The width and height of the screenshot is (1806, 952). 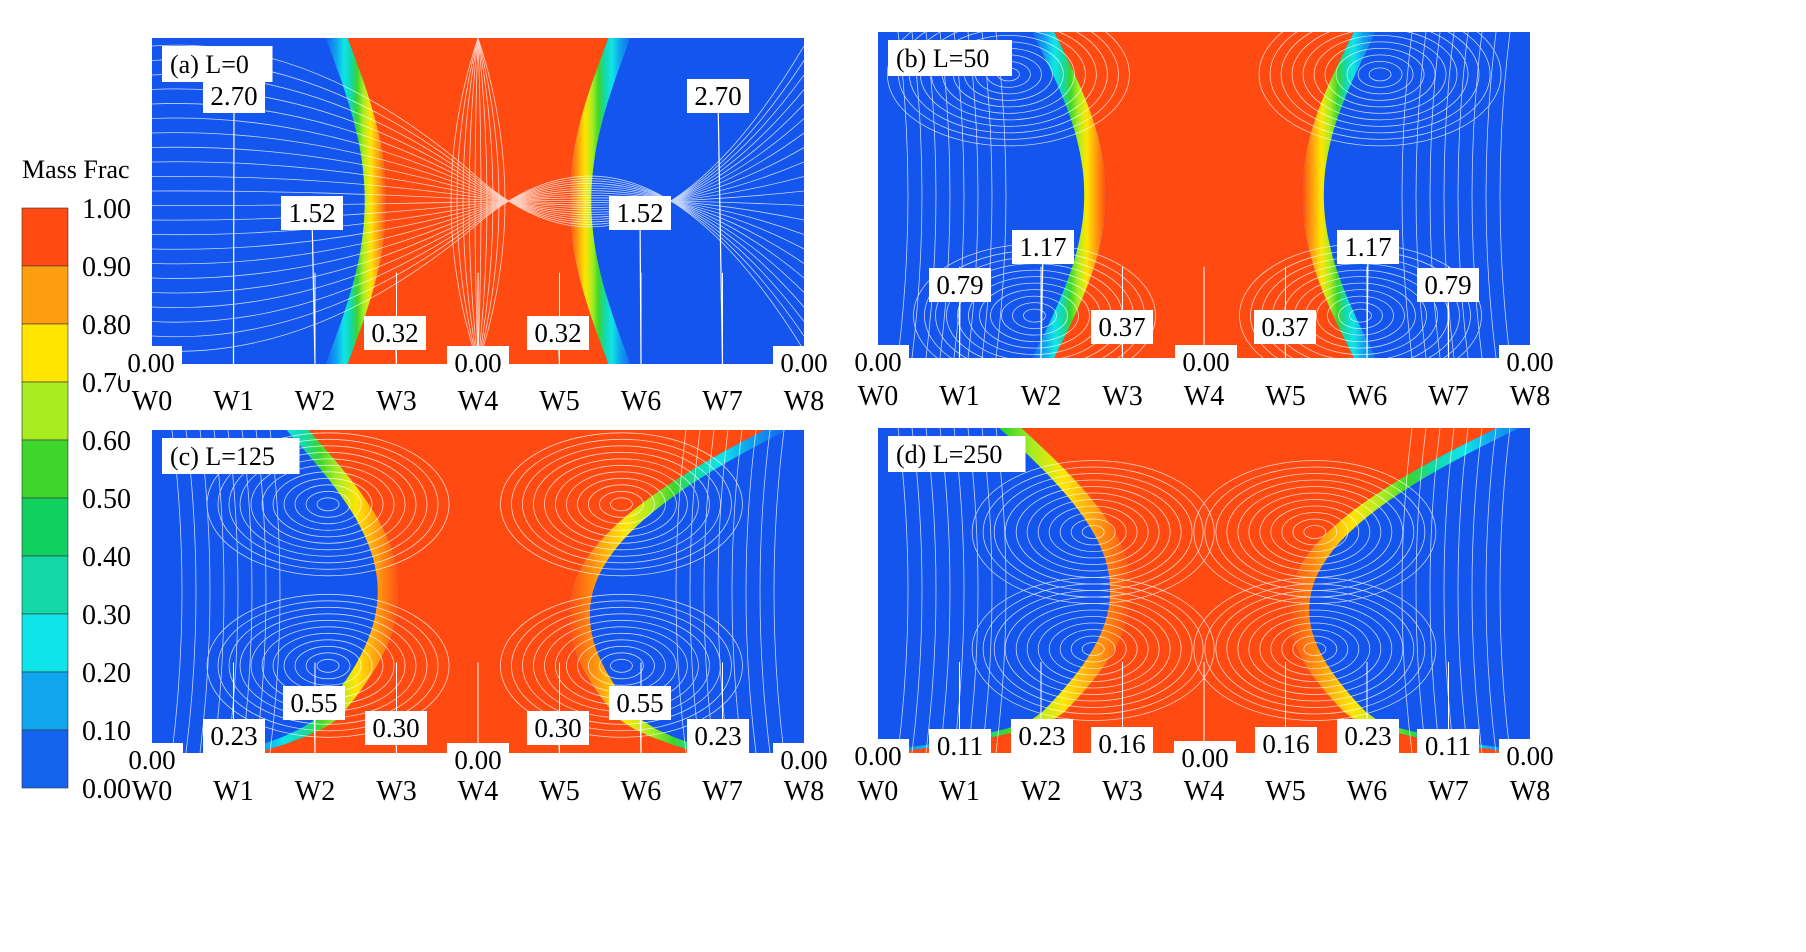 What do you see at coordinates (106, 441) in the screenshot?
I see `legend-level-label: 0.60` at bounding box center [106, 441].